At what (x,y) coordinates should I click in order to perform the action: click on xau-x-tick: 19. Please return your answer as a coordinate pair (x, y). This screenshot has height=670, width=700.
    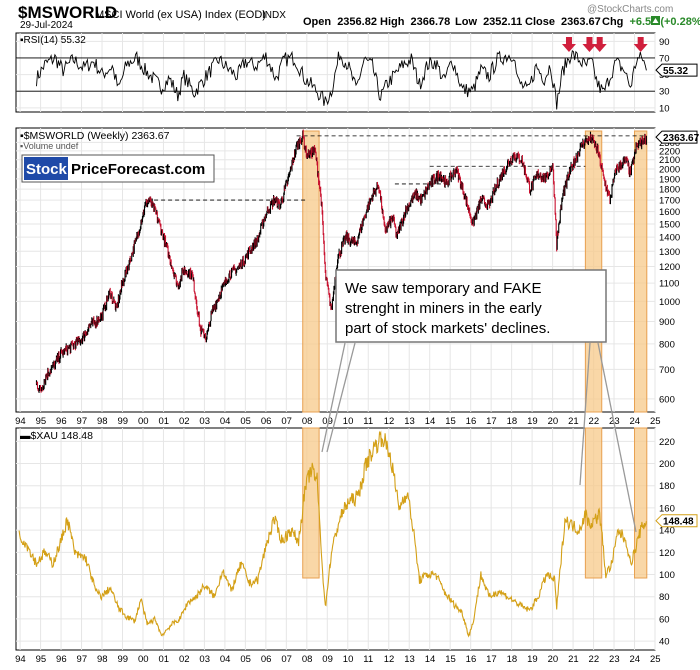
    Looking at the image, I should click on (532, 659).